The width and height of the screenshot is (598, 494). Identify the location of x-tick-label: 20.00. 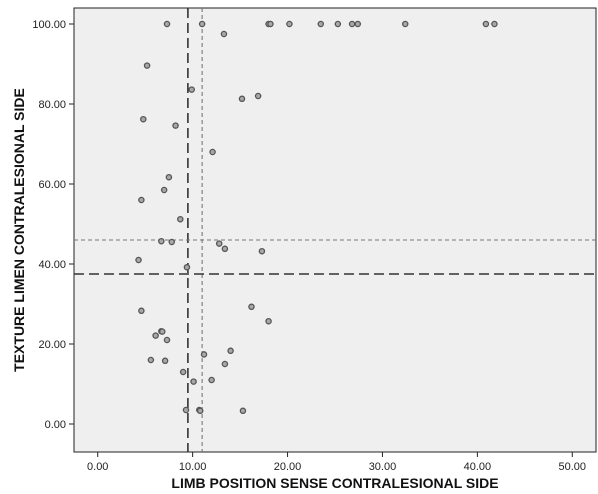
(288, 467).